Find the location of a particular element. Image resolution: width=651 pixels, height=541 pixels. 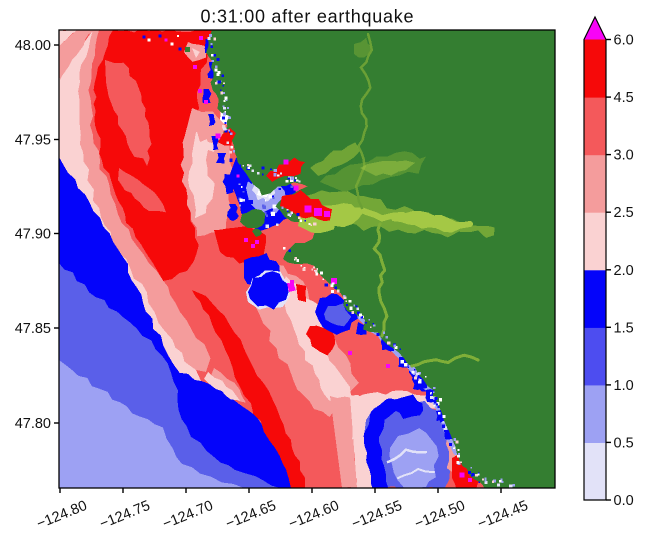

svg-text: 3.0 is located at coordinates (624, 156).